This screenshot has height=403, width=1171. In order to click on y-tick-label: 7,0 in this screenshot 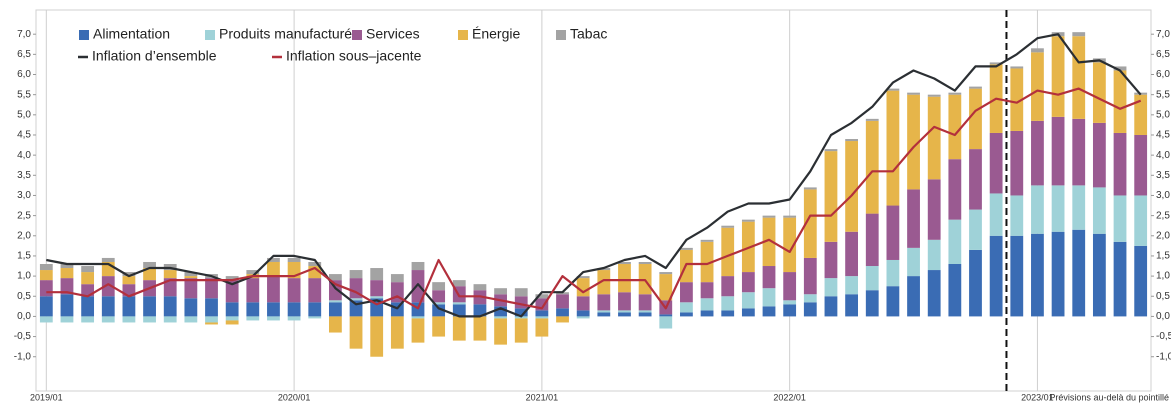, I will do `click(1163, 34)`.